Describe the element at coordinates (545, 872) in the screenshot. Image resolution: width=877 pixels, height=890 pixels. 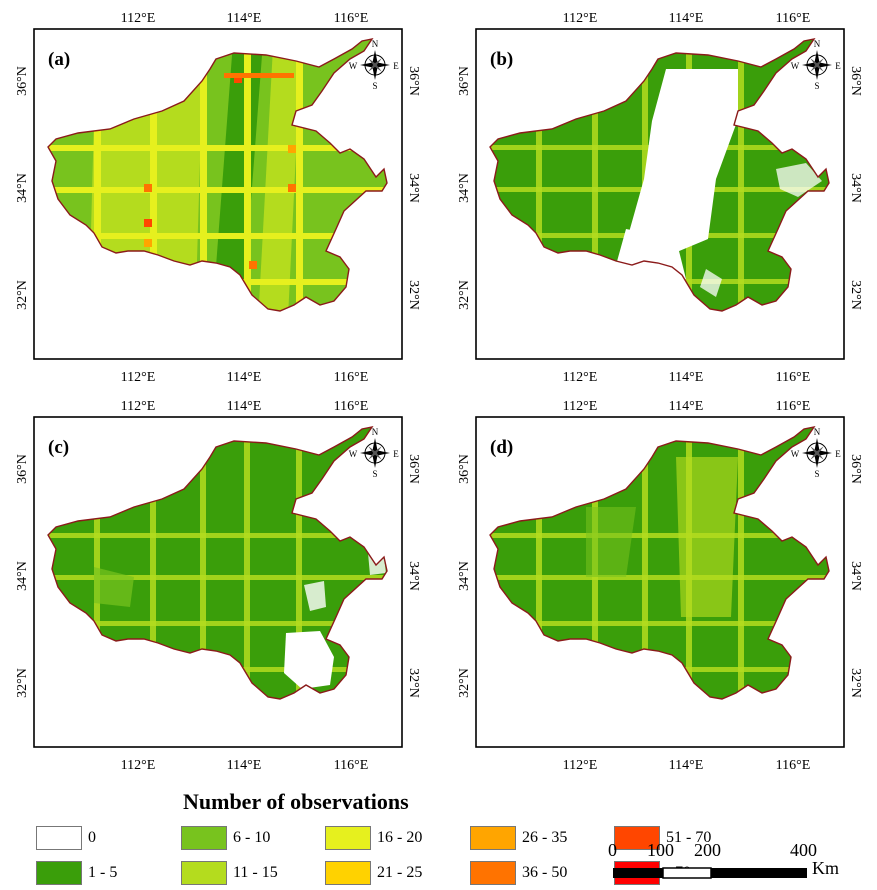
I see `legend-label: 36 - 50` at that location.